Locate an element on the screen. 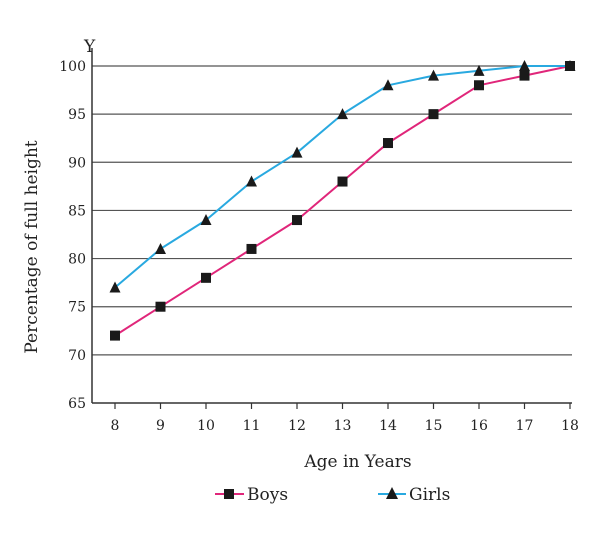 The width and height of the screenshot is (596, 539). x-tick-label-17: 17 is located at coordinates (525, 426).